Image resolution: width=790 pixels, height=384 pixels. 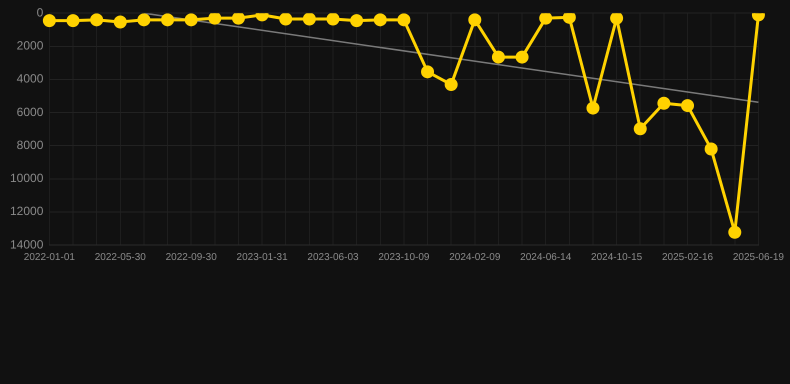 What do you see at coordinates (30, 111) in the screenshot?
I see `y-tick-label: 6000` at bounding box center [30, 111].